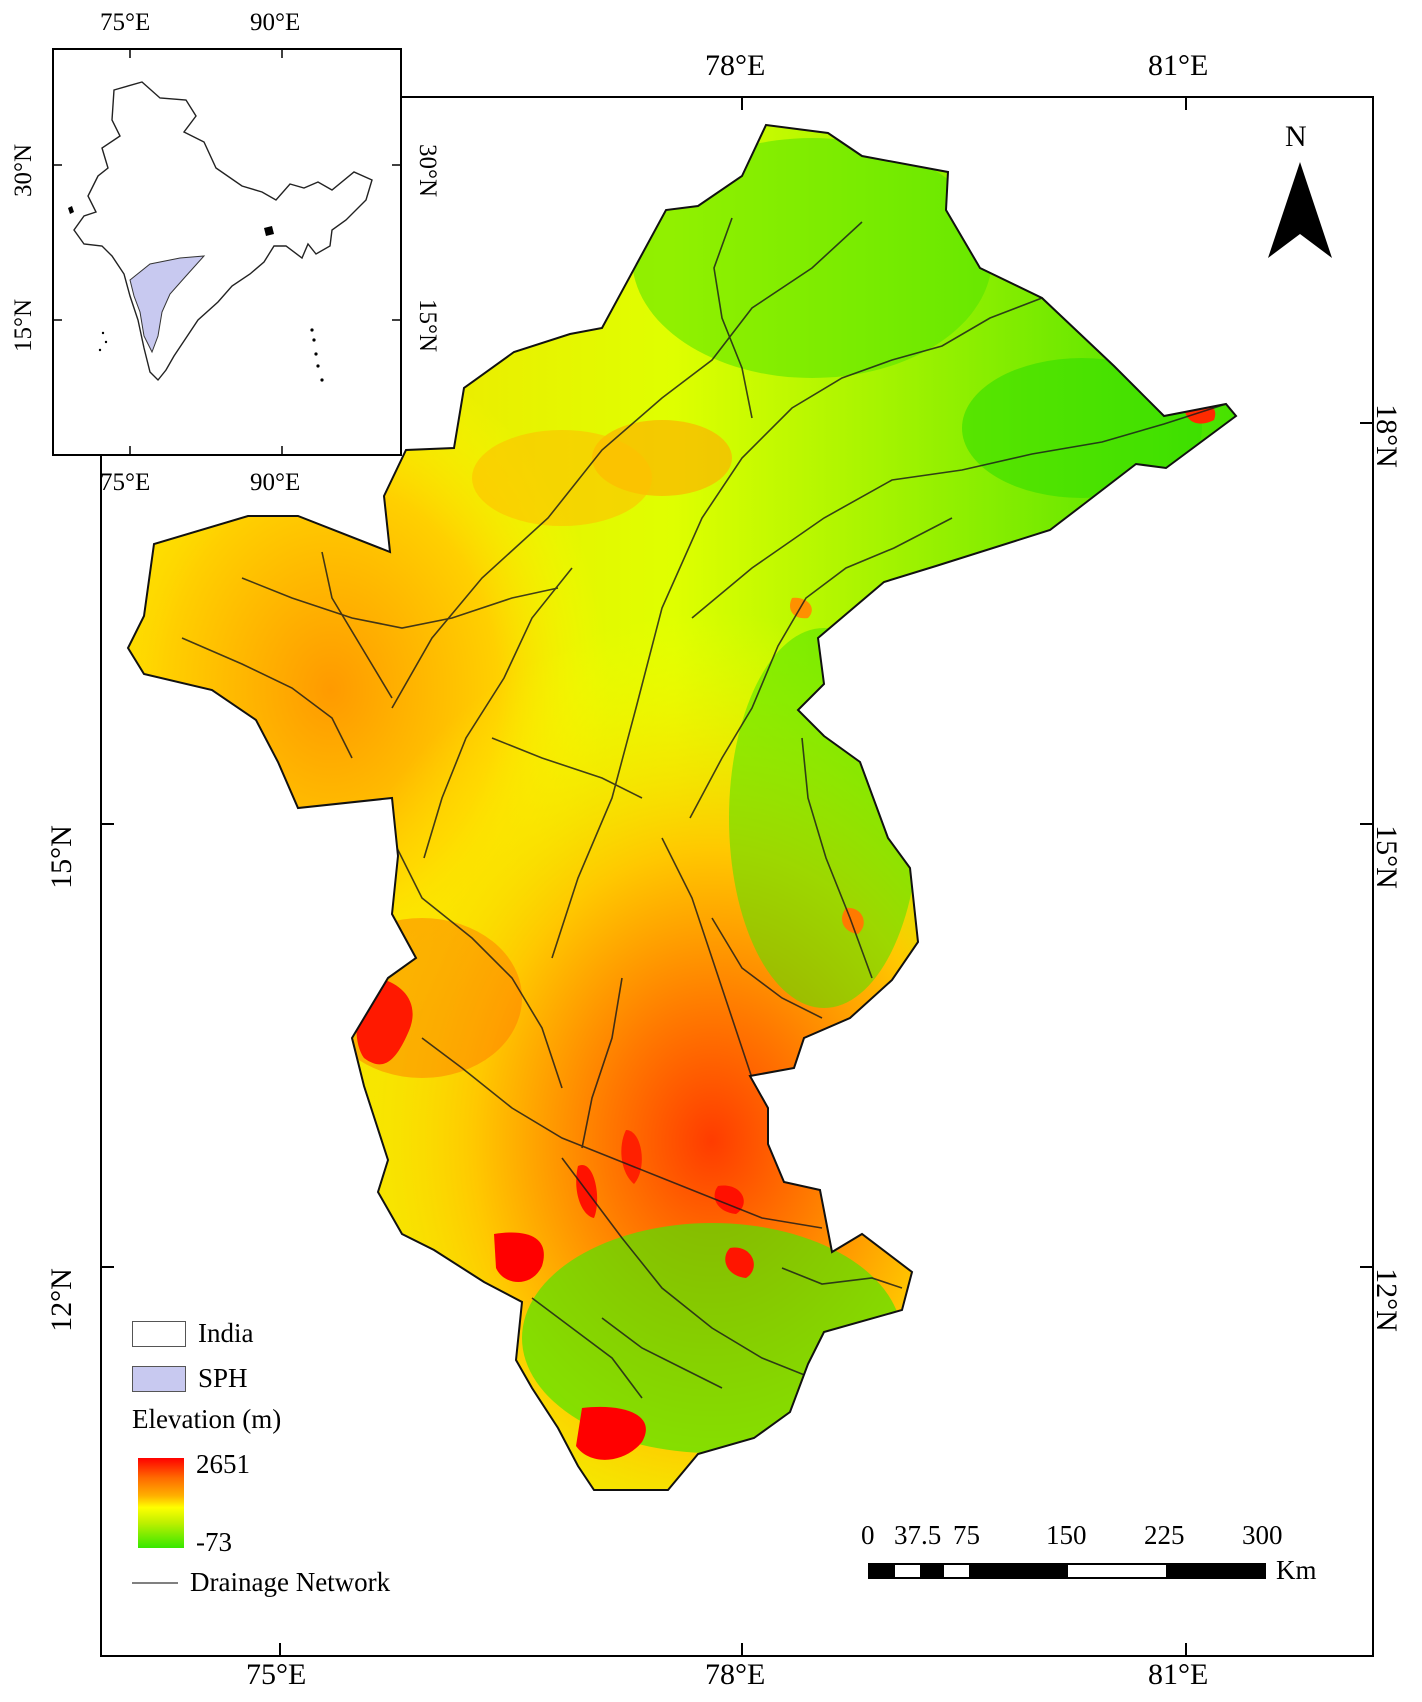 This screenshot has width=1422, height=1702. What do you see at coordinates (868, 1535) in the screenshot?
I see `scale-tick-0: 0` at bounding box center [868, 1535].